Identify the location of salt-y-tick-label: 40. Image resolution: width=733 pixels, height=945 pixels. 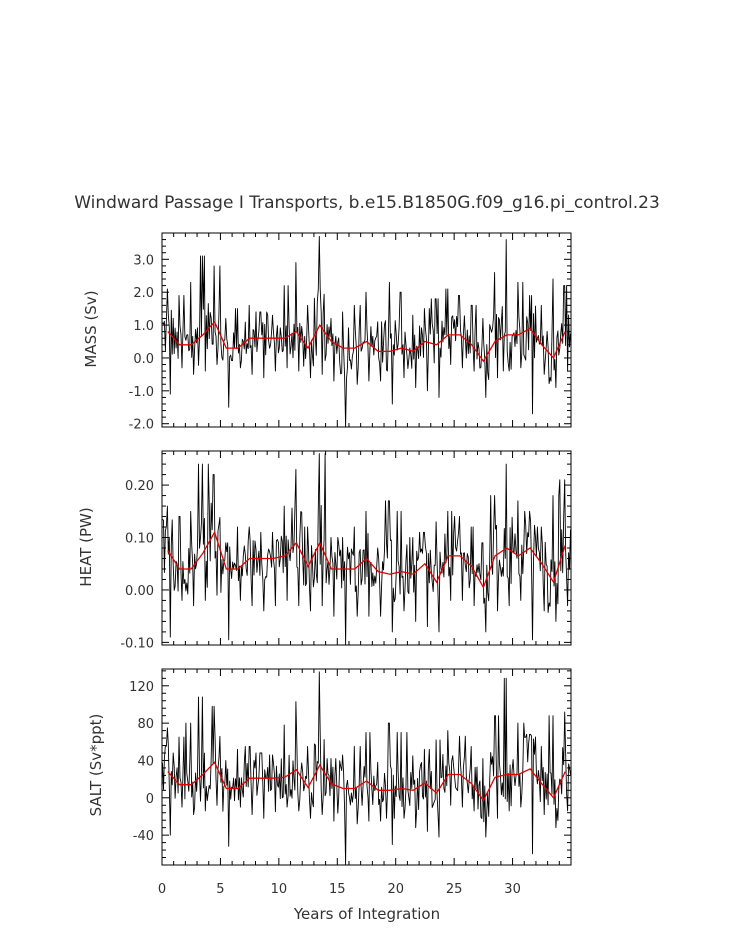
(145, 761).